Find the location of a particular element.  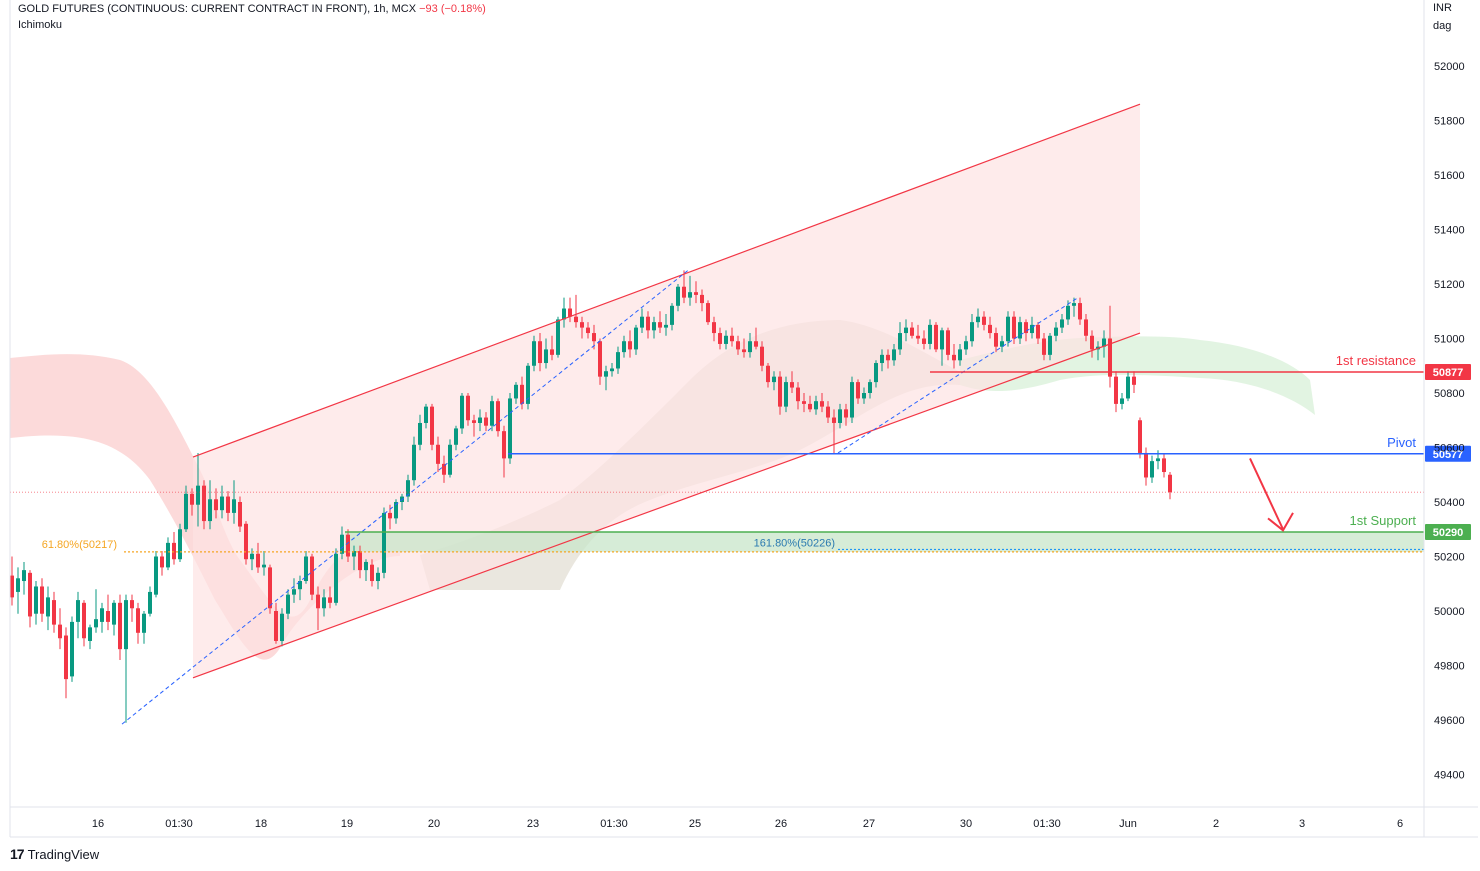

y-tick-label: 51600 is located at coordinates (1449, 176).